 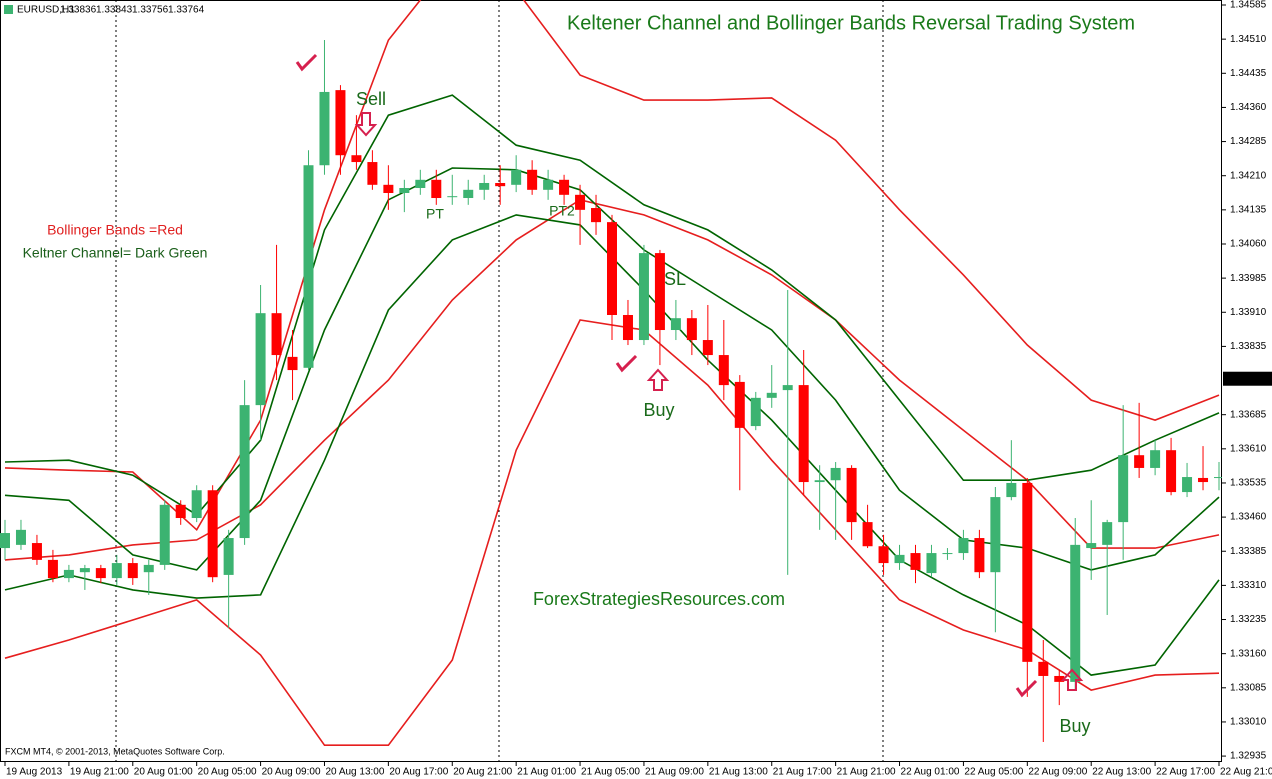 What do you see at coordinates (546, 772) in the screenshot?
I see `x-tick-label: 21 Aug 01:00` at bounding box center [546, 772].